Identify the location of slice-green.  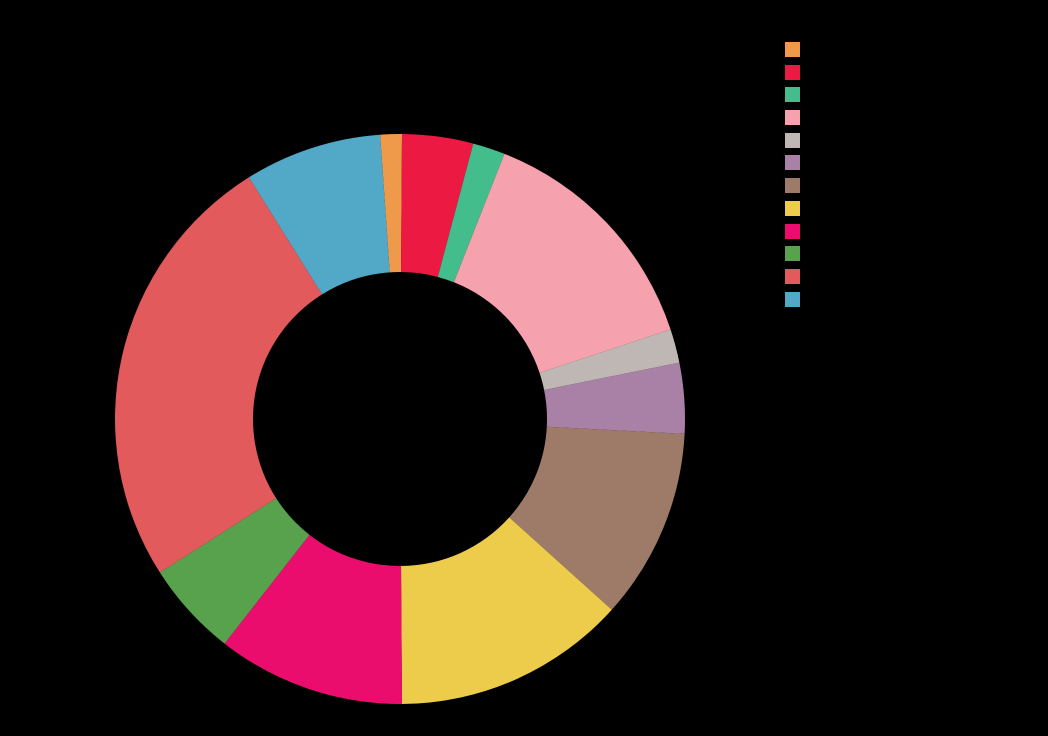
(234, 571).